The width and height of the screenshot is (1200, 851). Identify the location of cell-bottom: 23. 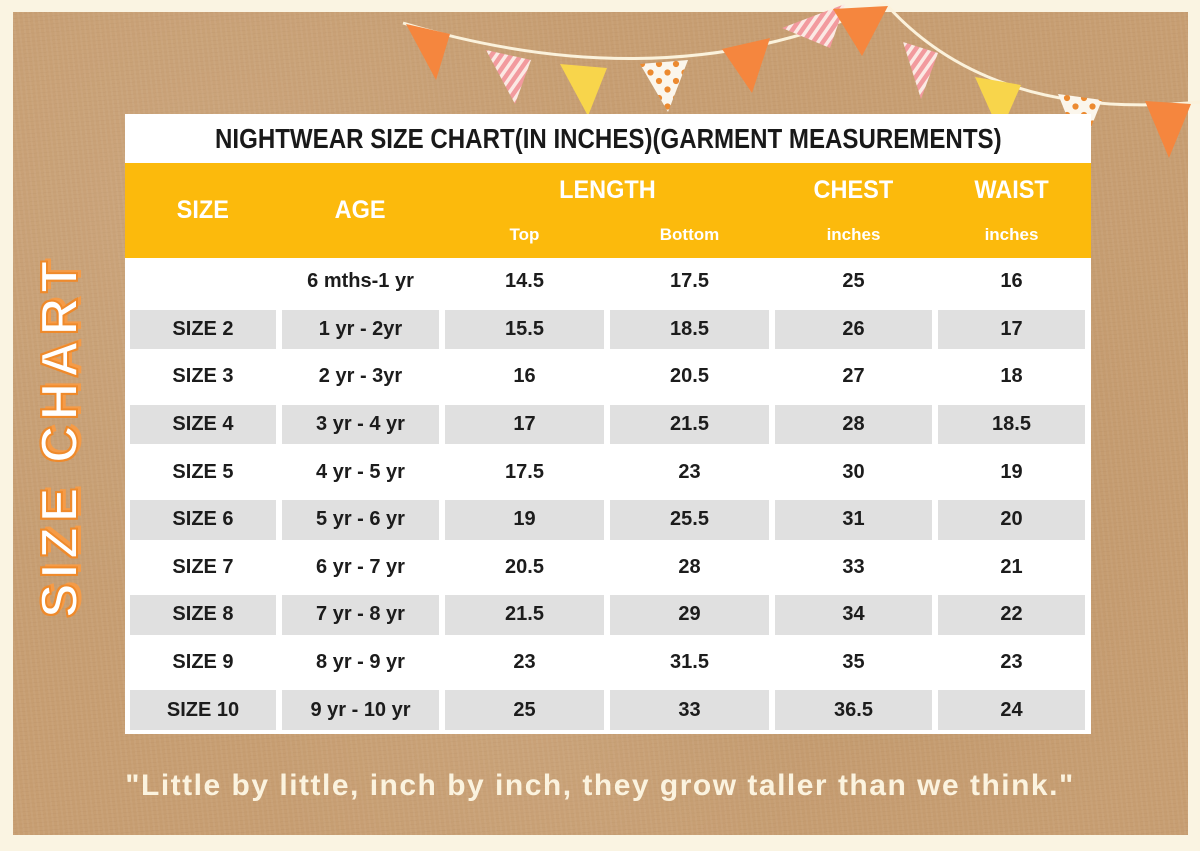
(689, 471).